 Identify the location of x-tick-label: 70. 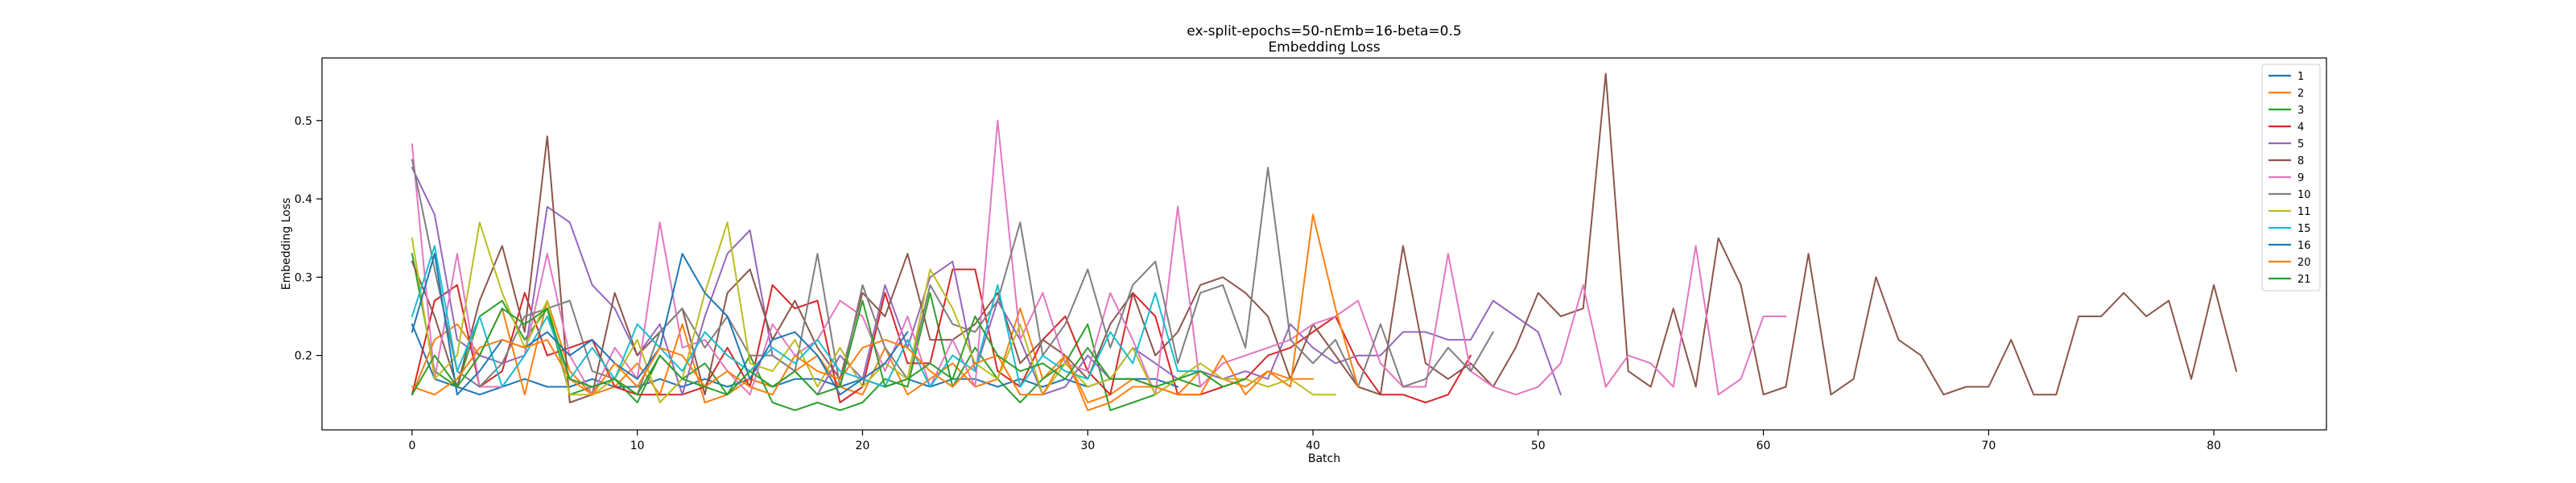
(1988, 446).